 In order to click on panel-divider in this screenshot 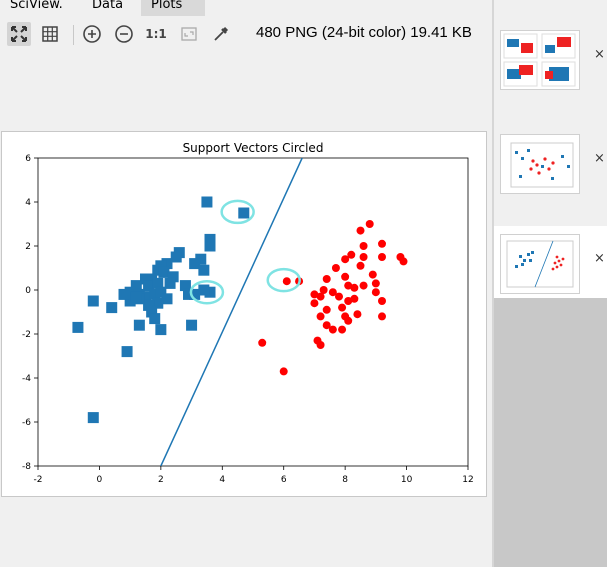, I will do `click(493, 283)`.